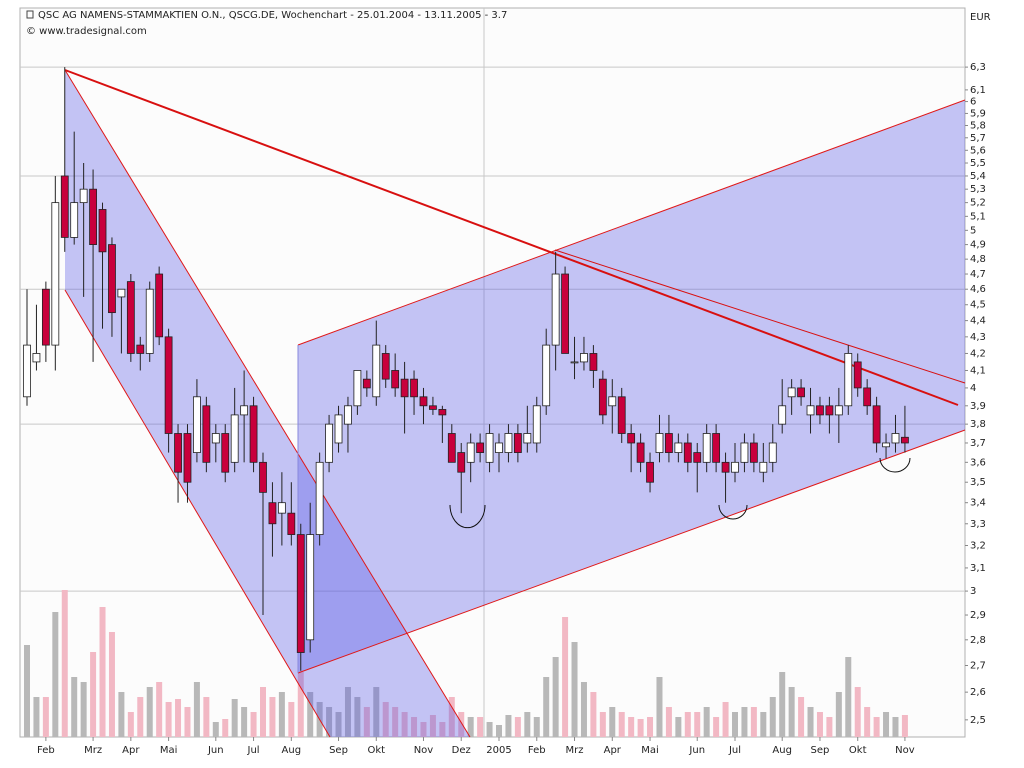 Image resolution: width=1024 pixels, height=768 pixels. Describe the element at coordinates (978, 524) in the screenshot. I see `y-tick-label: 3,3` at that location.